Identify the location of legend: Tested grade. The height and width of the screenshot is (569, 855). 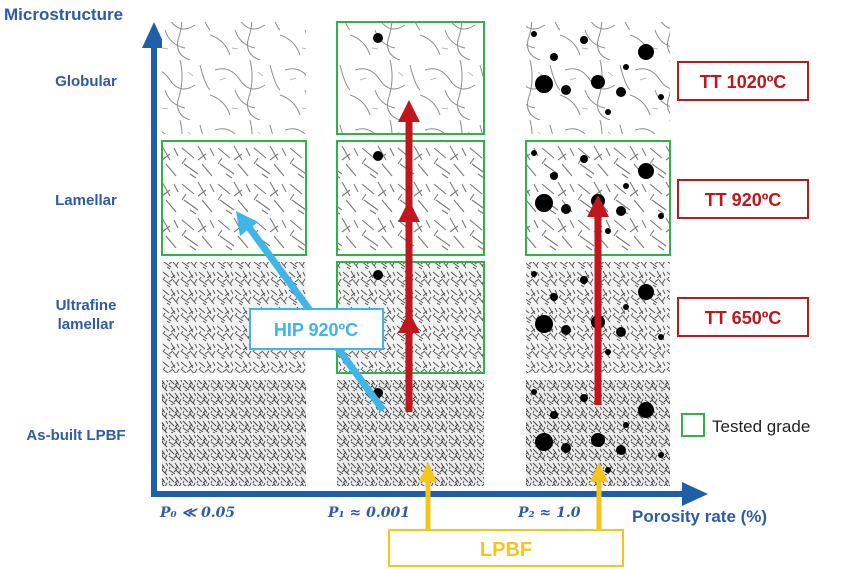
(745, 425).